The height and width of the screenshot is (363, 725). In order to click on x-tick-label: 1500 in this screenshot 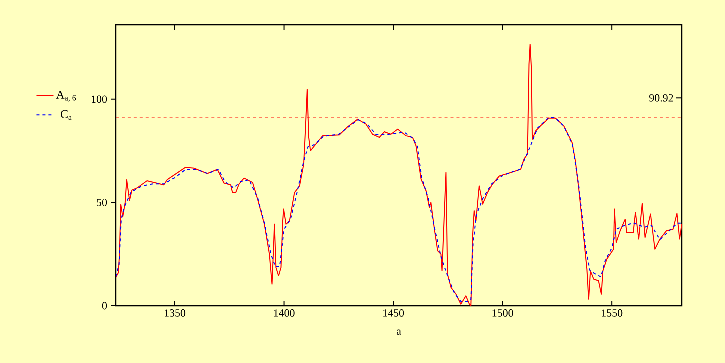, I will do `click(503, 313)`.